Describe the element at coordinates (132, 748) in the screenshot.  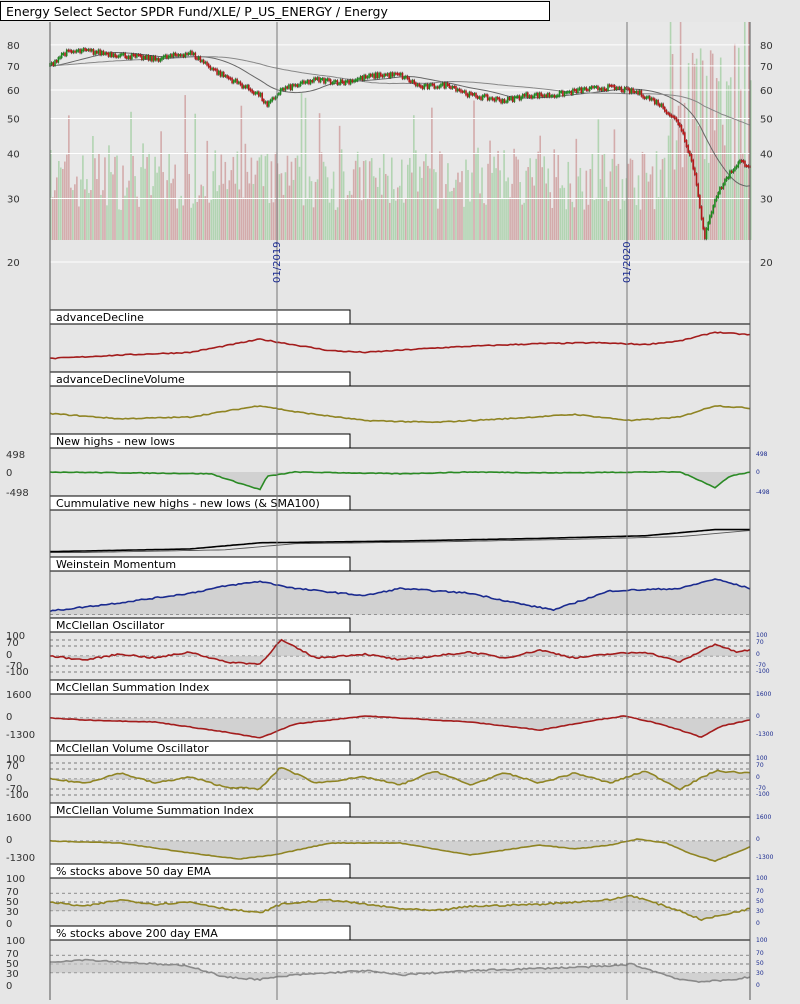
I see `panel-label: McClellan Volume Oscillator` at that location.